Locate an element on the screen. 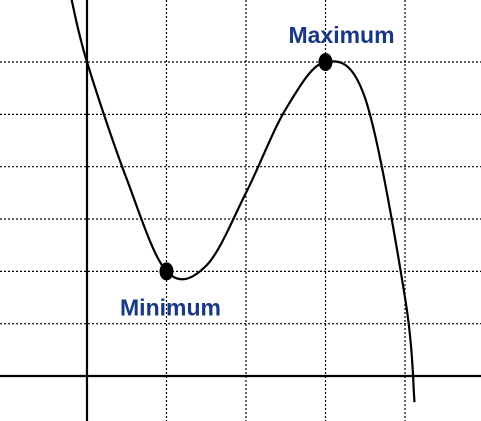 This screenshot has width=481, height=421. maximum-label: Maximum is located at coordinates (341, 35).